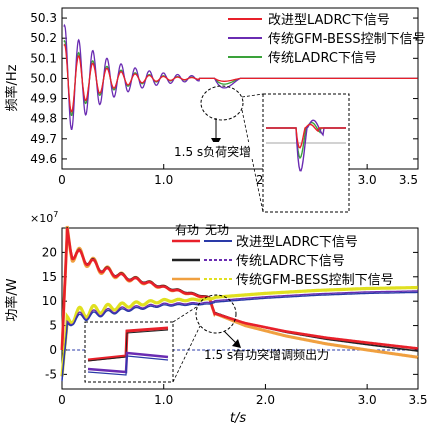 The height and width of the screenshot is (430, 433). Describe the element at coordinates (217, 230) in the screenshot. I see `legend-header-reactive: 无功` at that location.